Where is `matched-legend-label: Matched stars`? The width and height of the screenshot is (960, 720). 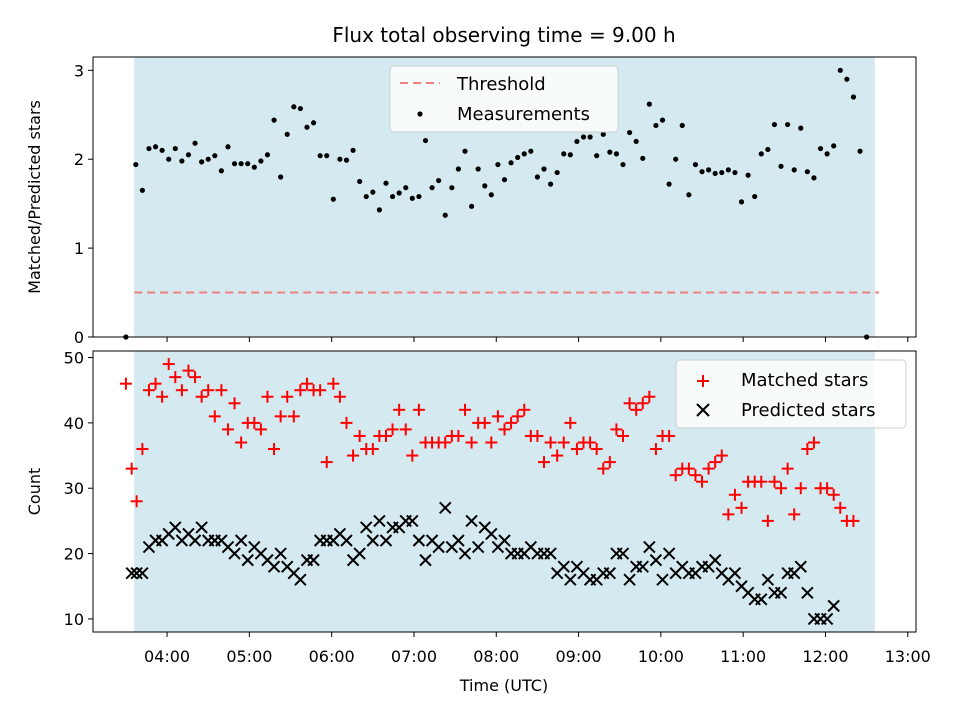
matched-legend-label: Matched stars is located at coordinates (804, 380).